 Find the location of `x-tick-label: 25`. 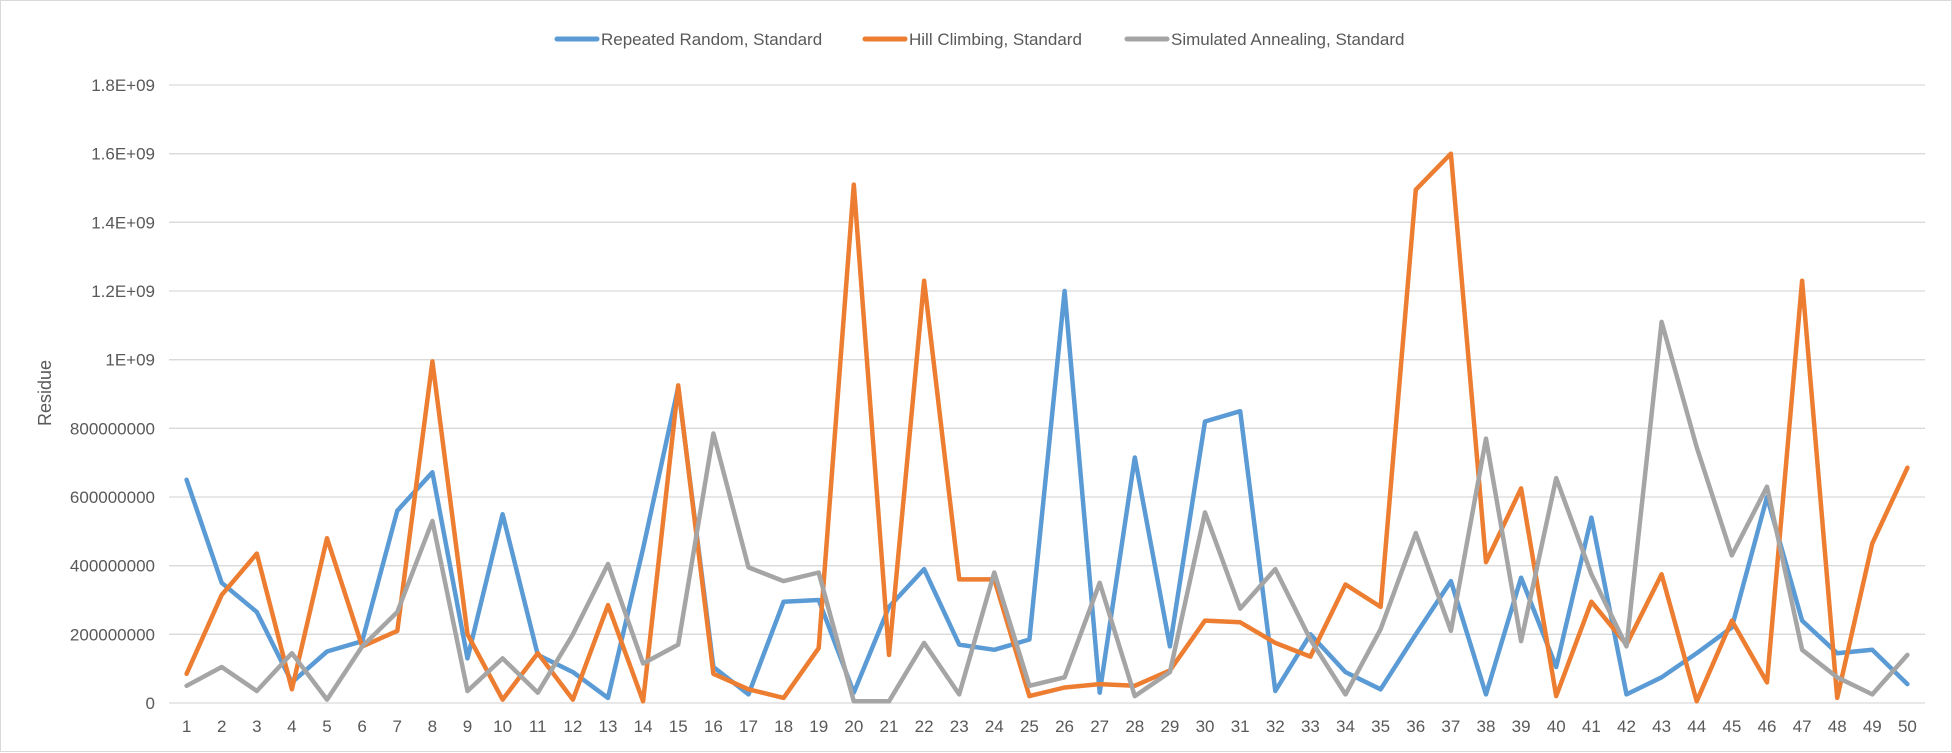

x-tick-label: 25 is located at coordinates (1029, 726).